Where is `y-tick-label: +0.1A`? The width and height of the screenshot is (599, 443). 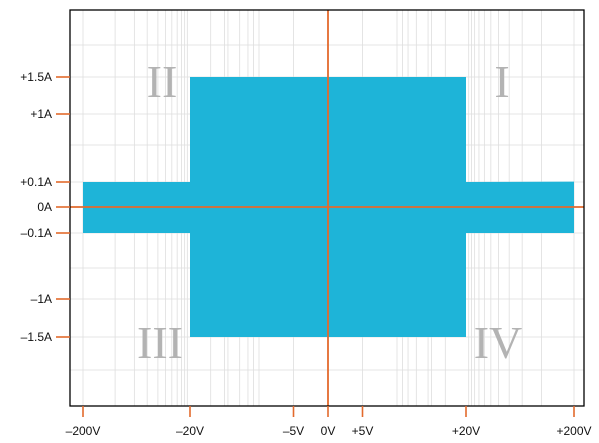
y-tick-label: +0.1A is located at coordinates (36, 182).